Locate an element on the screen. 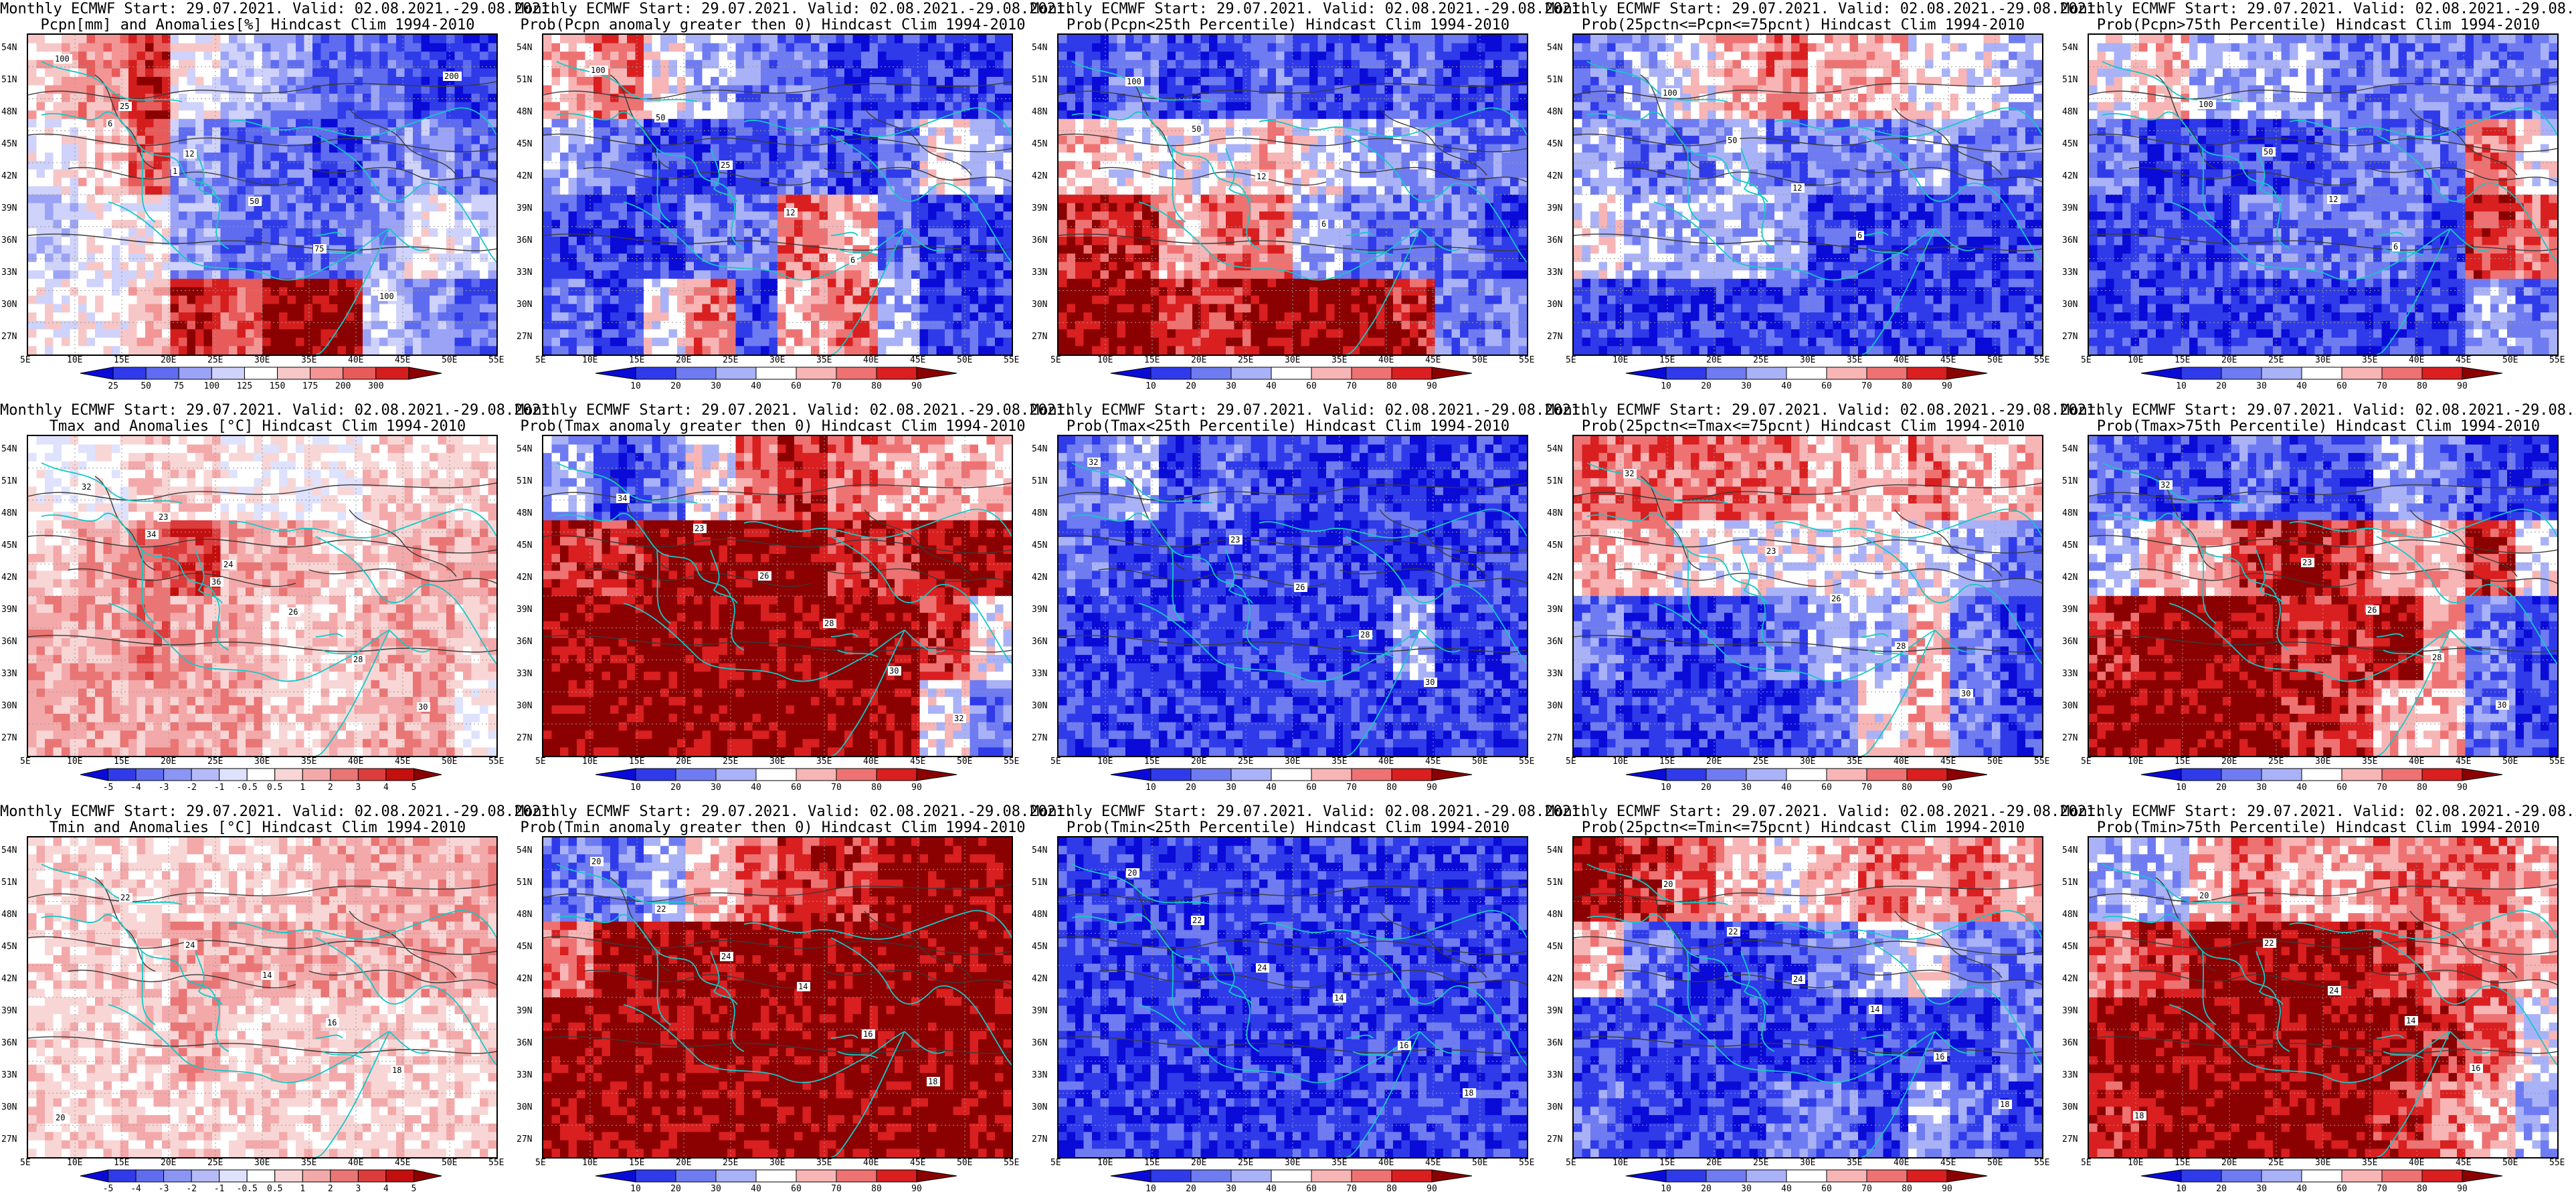 The width and height of the screenshot is (2576, 1204). contour-label: 75 is located at coordinates (320, 249).